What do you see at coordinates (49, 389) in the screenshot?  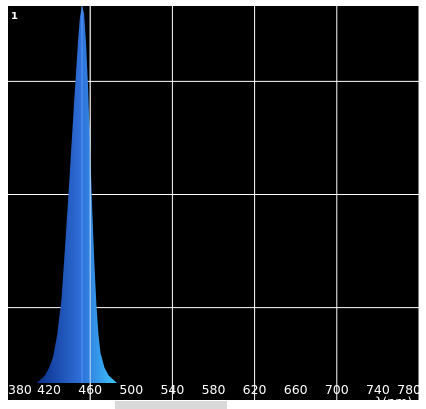 I see `x-tick-label: 420` at bounding box center [49, 389].